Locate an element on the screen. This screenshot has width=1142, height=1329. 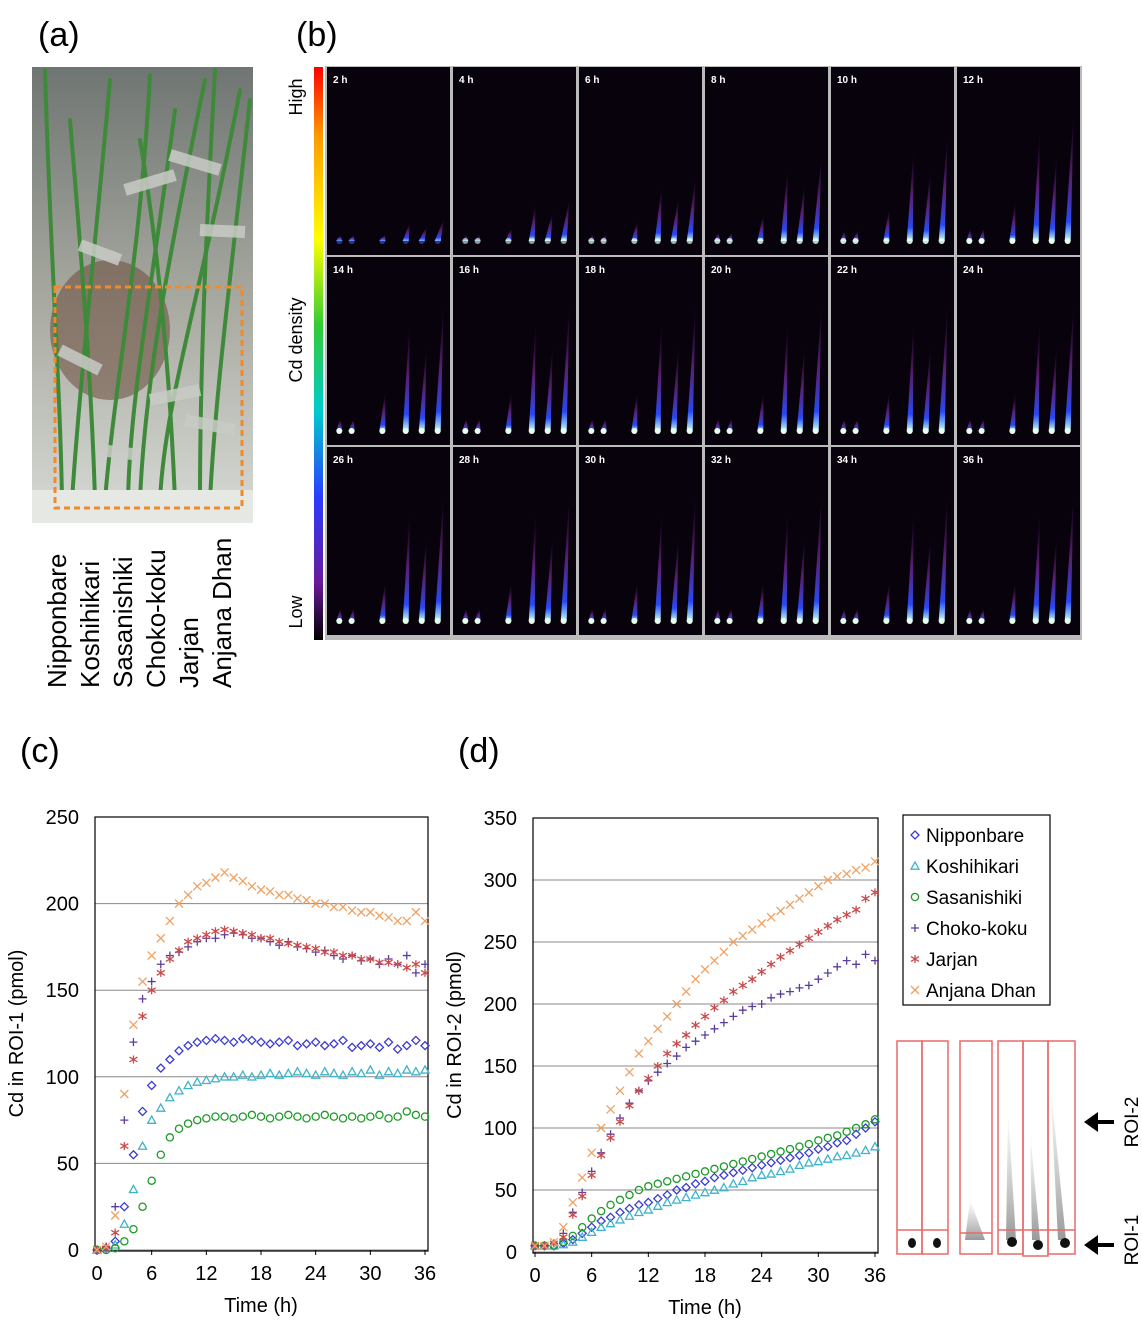
y-tick-label: 0 is located at coordinates (511, 1253).